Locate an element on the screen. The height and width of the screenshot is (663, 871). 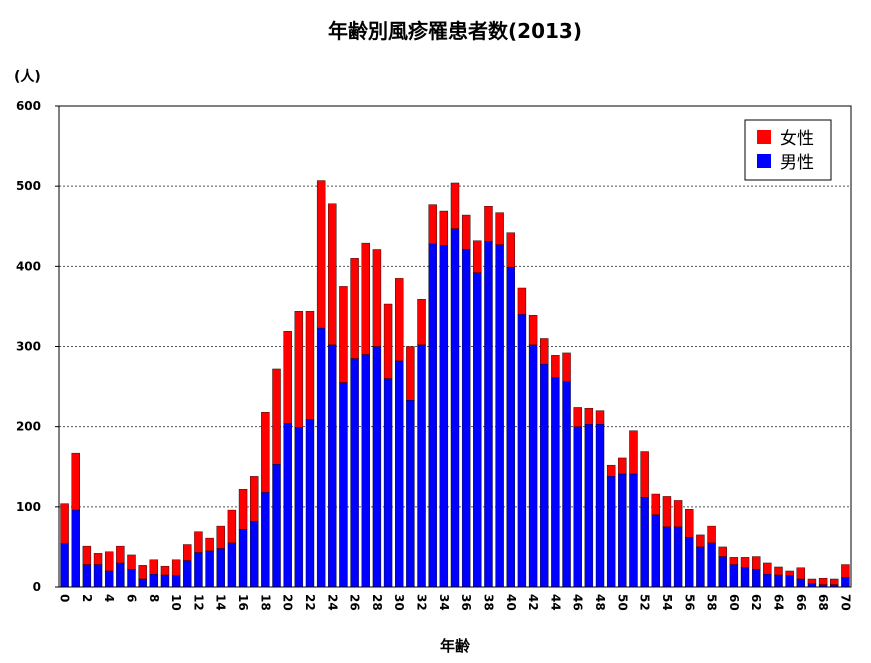
x-tick-label: 10 is located at coordinates (176, 602).